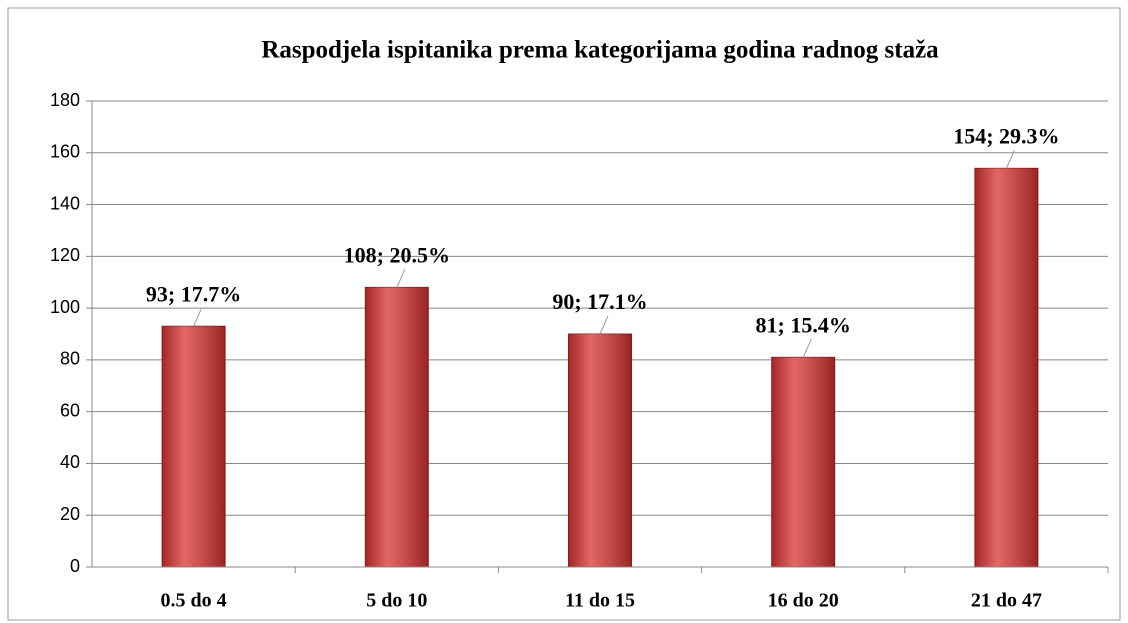 The height and width of the screenshot is (623, 1128). I want to click on data-label: 81; 15.4%, so click(803, 324).